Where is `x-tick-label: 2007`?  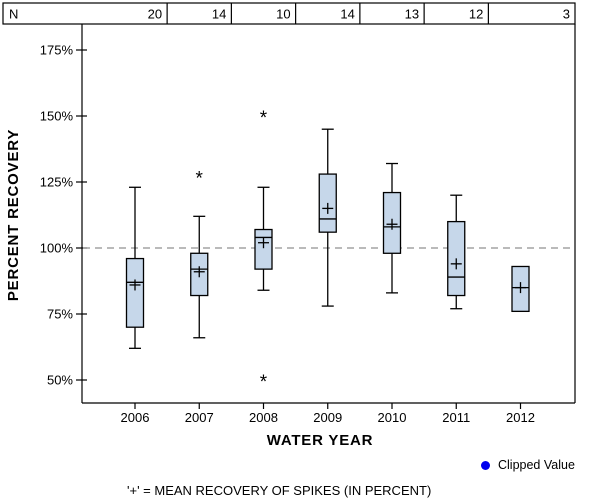 x-tick-label: 2007 is located at coordinates (199, 417).